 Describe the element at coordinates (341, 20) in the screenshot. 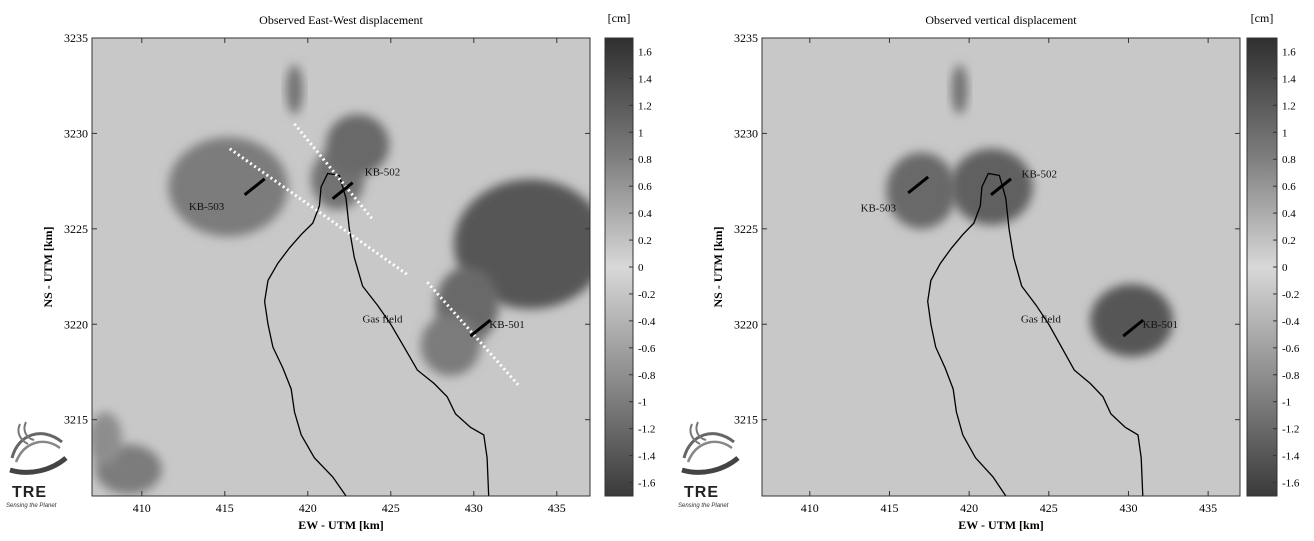

I see `chart-title: Observed East-West displacement` at that location.